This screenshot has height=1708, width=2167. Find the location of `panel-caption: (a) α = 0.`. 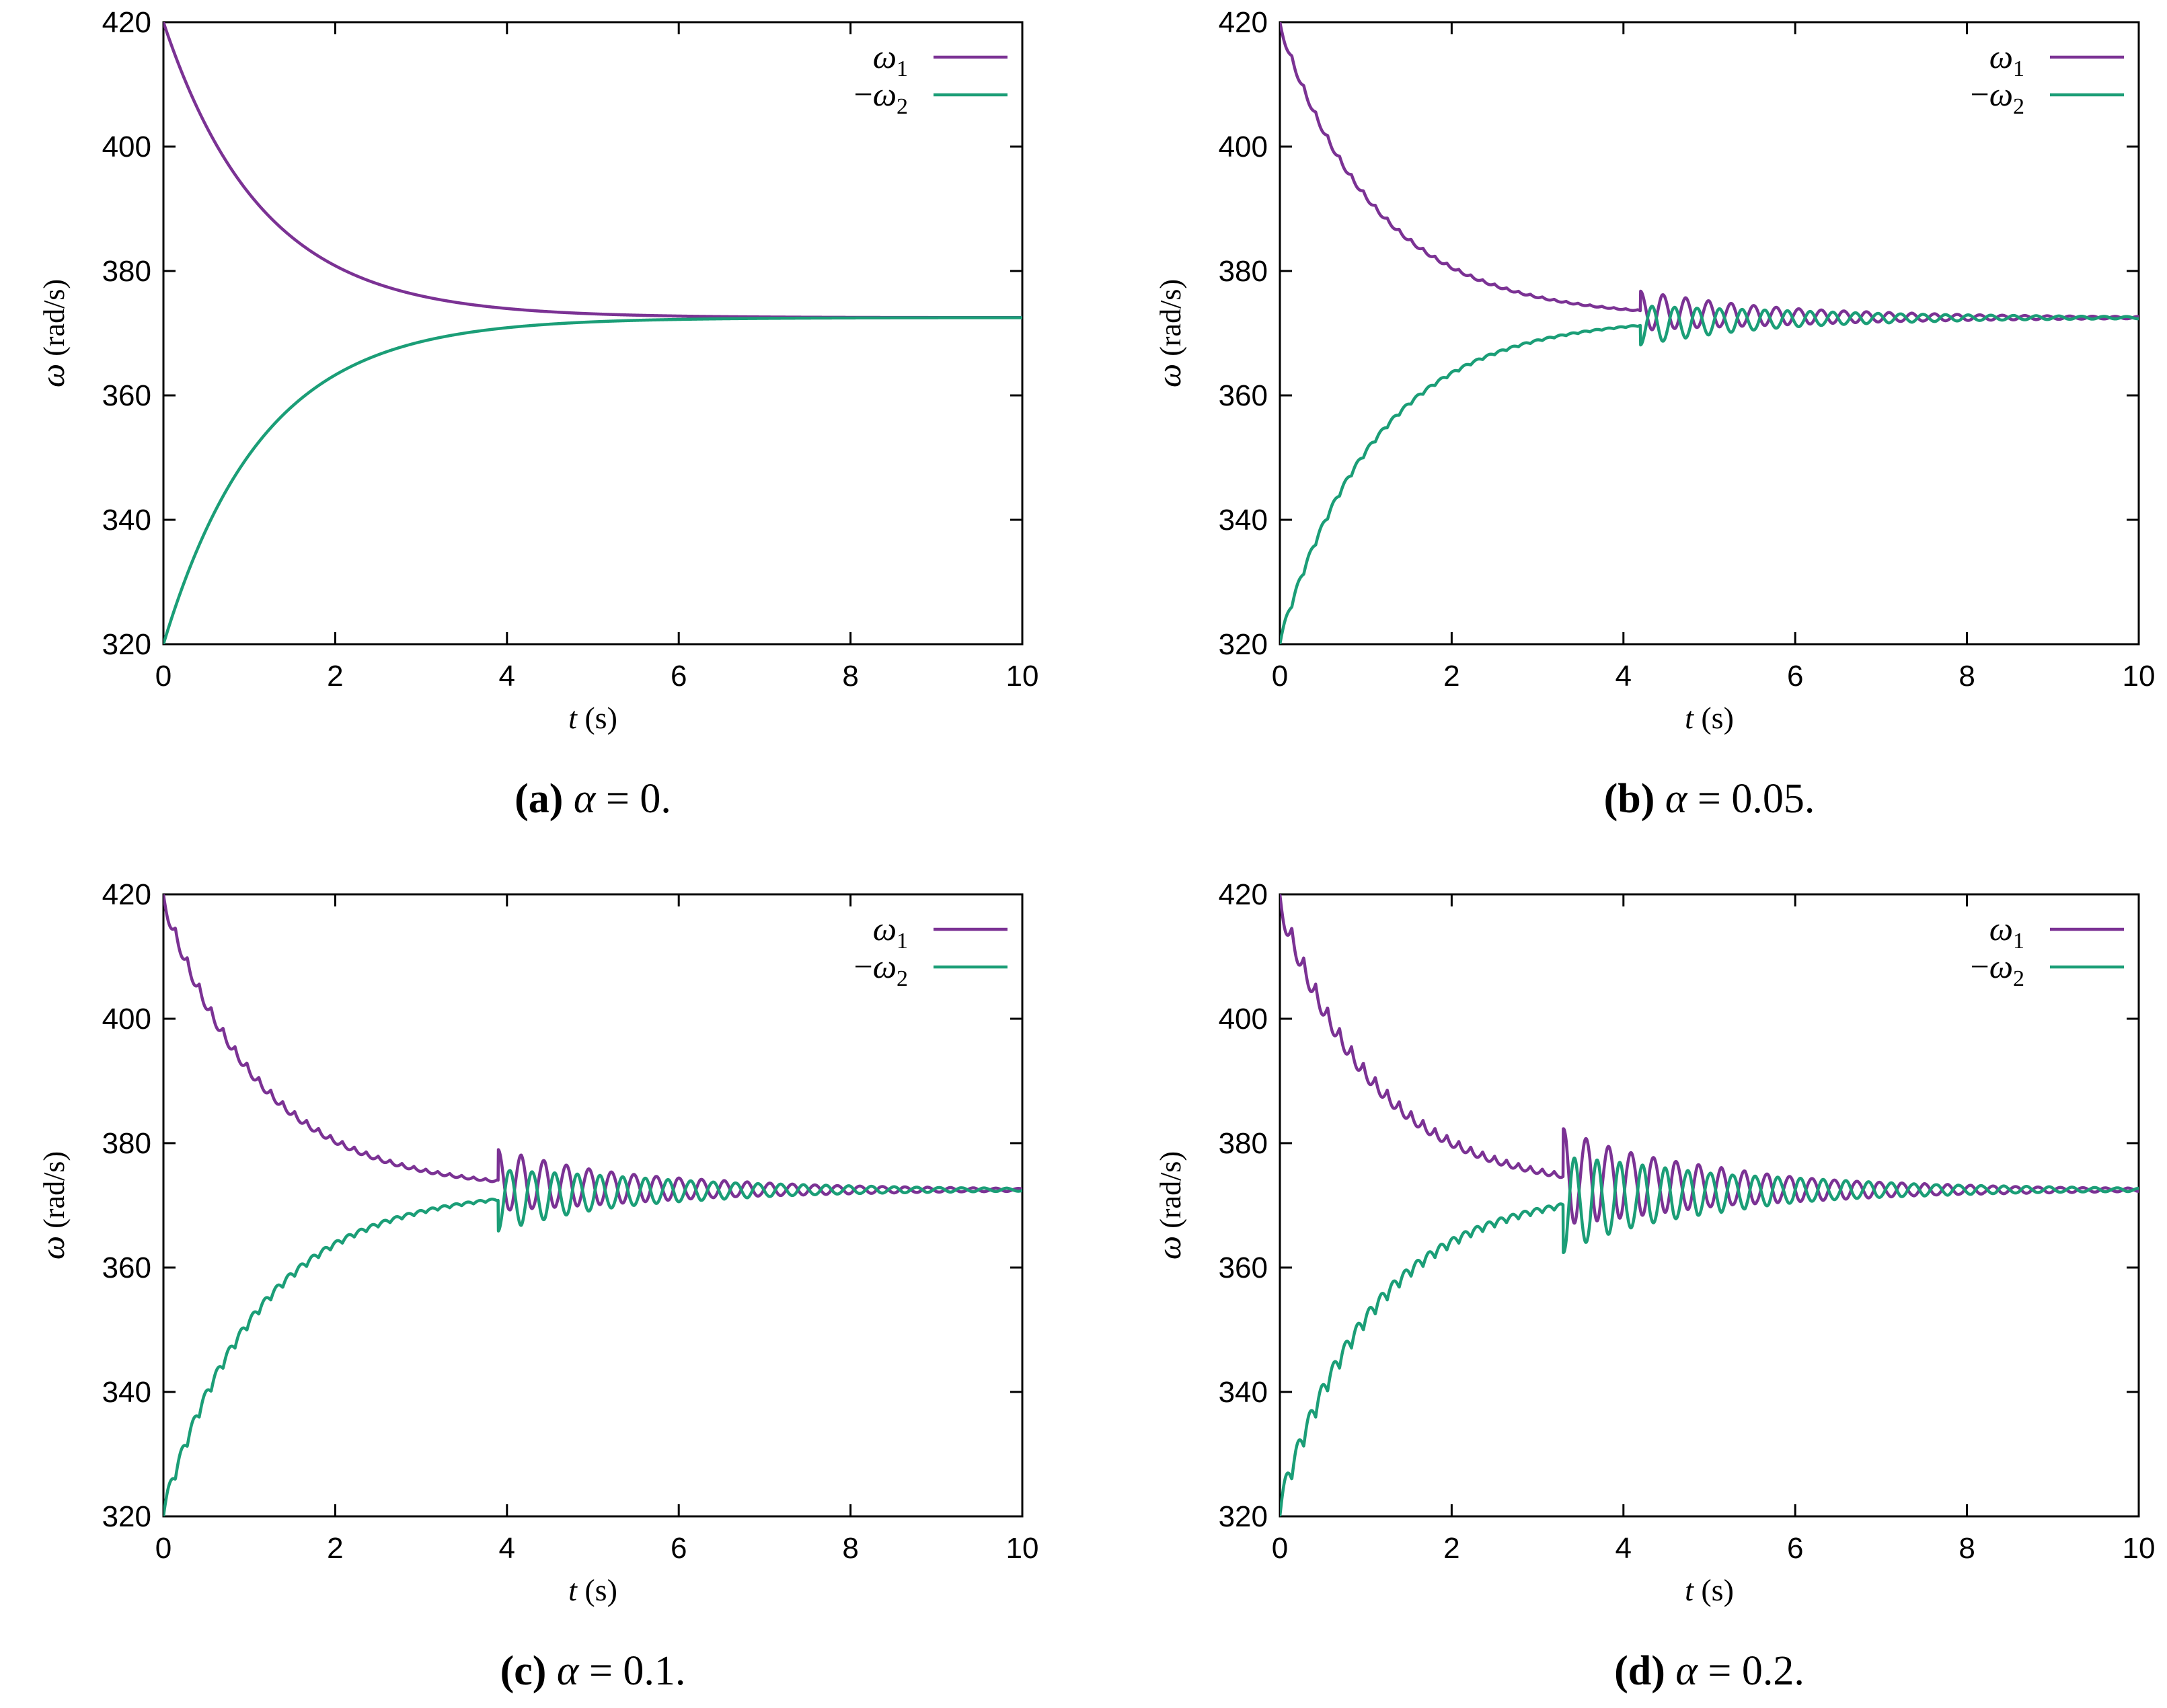

panel-caption: (a) α = 0. is located at coordinates (593, 799).